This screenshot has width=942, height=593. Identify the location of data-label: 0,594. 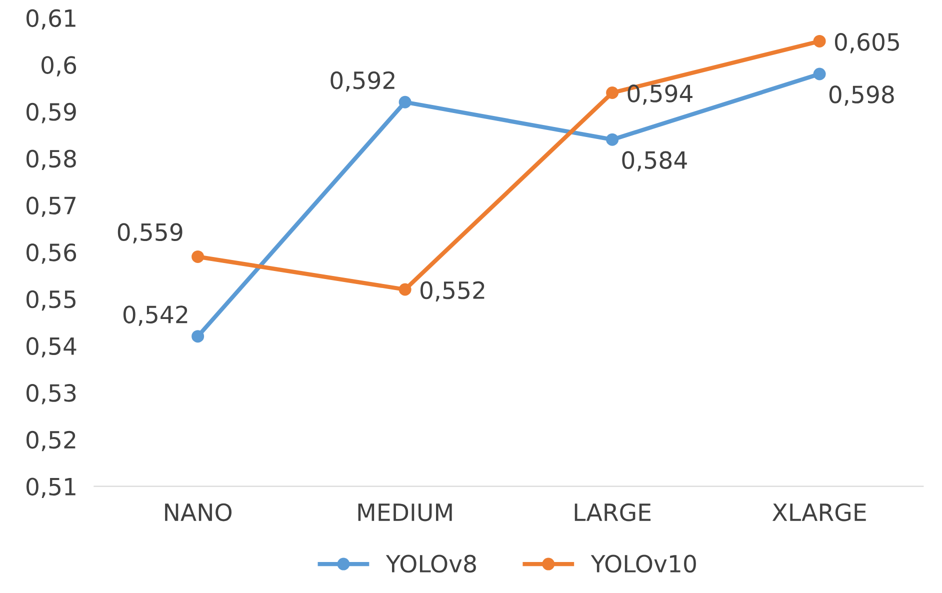
(660, 94).